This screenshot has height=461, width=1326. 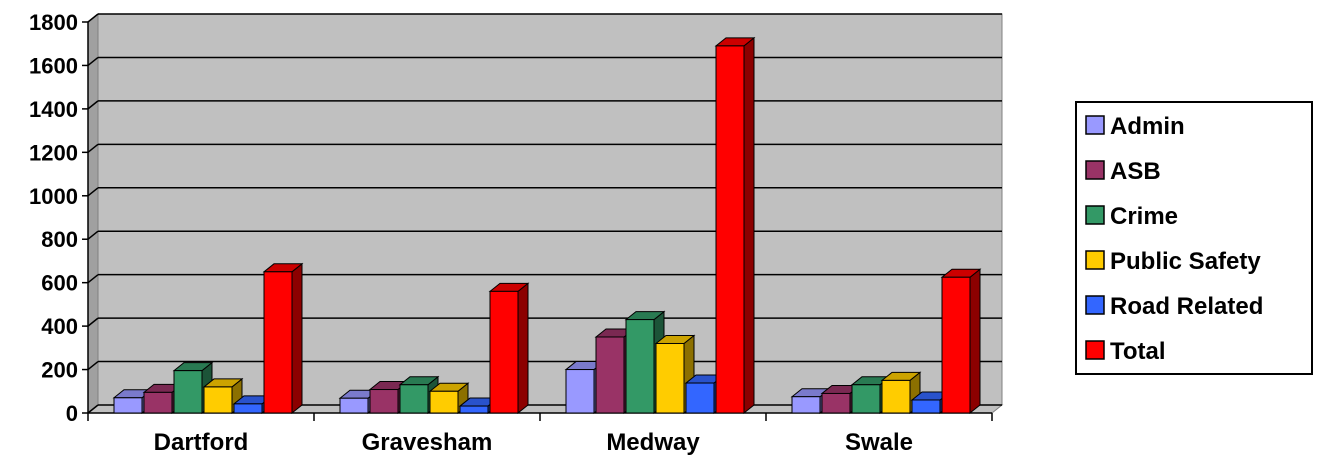 I want to click on bar-public-safety, so click(x=223, y=396).